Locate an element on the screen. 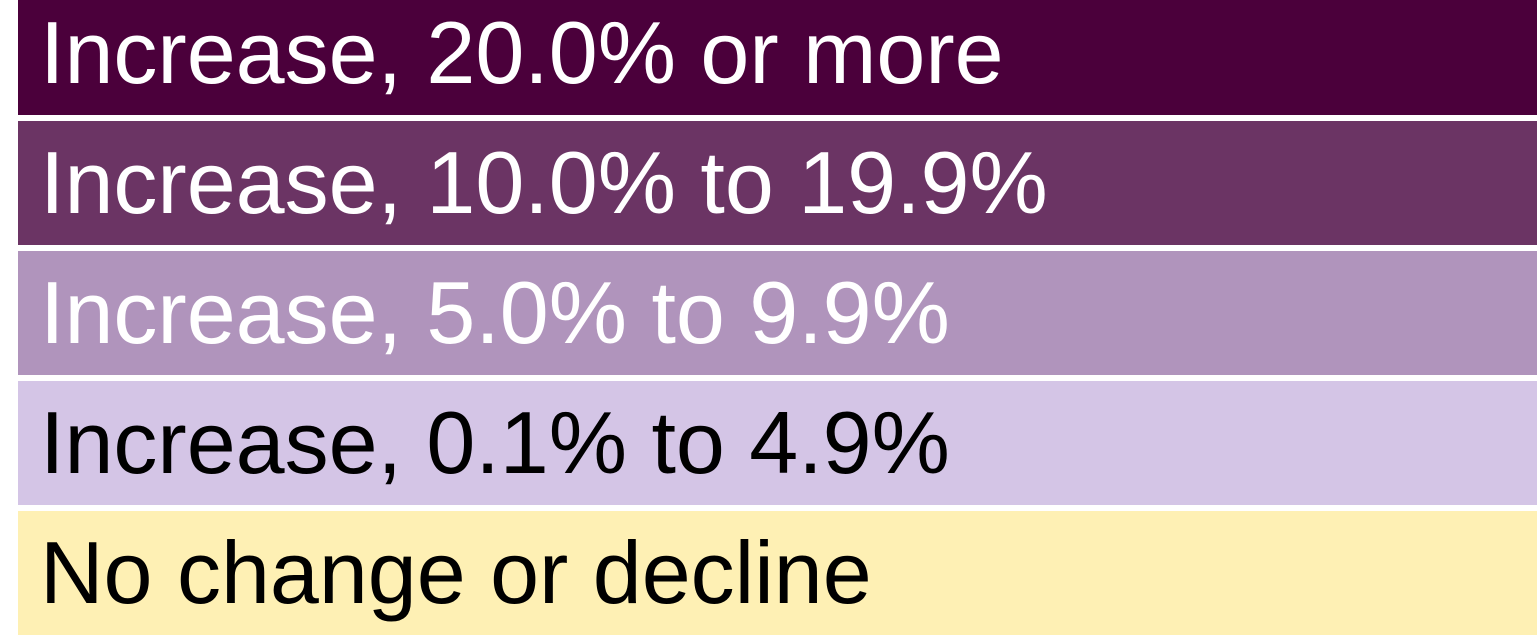 The width and height of the screenshot is (1537, 635). legend-label: Increase, 20.0% or more is located at coordinates (522, 52).